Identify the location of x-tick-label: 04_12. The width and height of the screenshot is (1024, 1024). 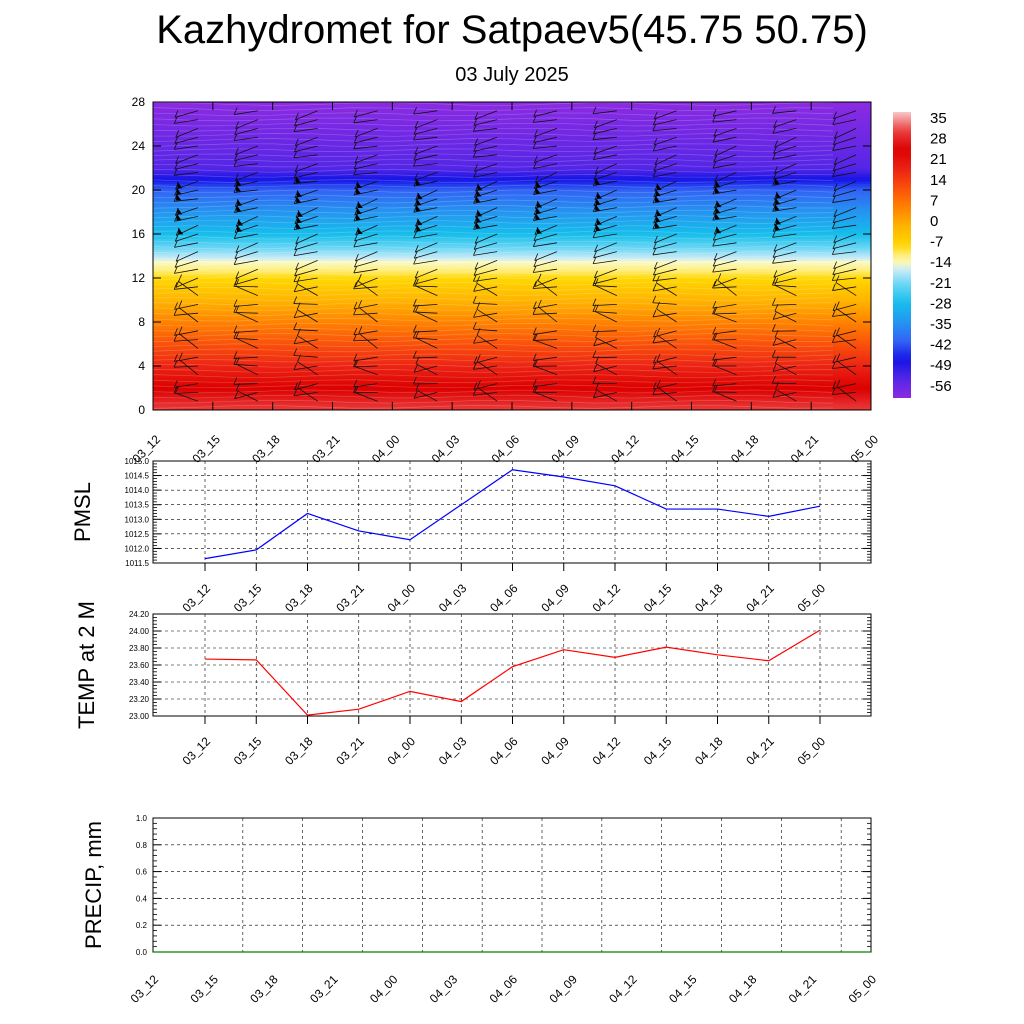
(607, 751).